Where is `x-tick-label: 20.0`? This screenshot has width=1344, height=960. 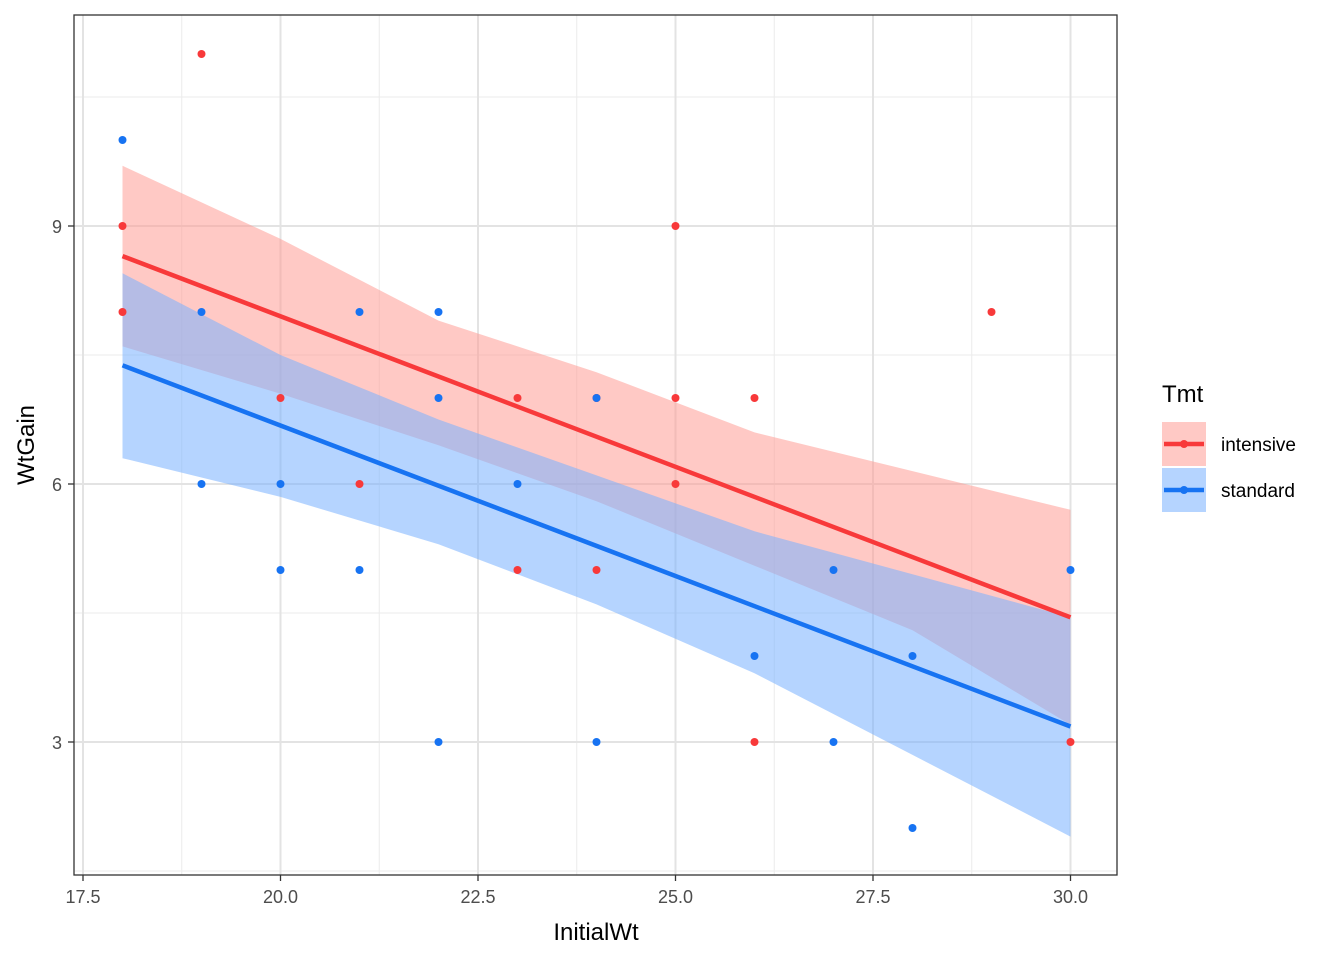 x-tick-label: 20.0 is located at coordinates (280, 897).